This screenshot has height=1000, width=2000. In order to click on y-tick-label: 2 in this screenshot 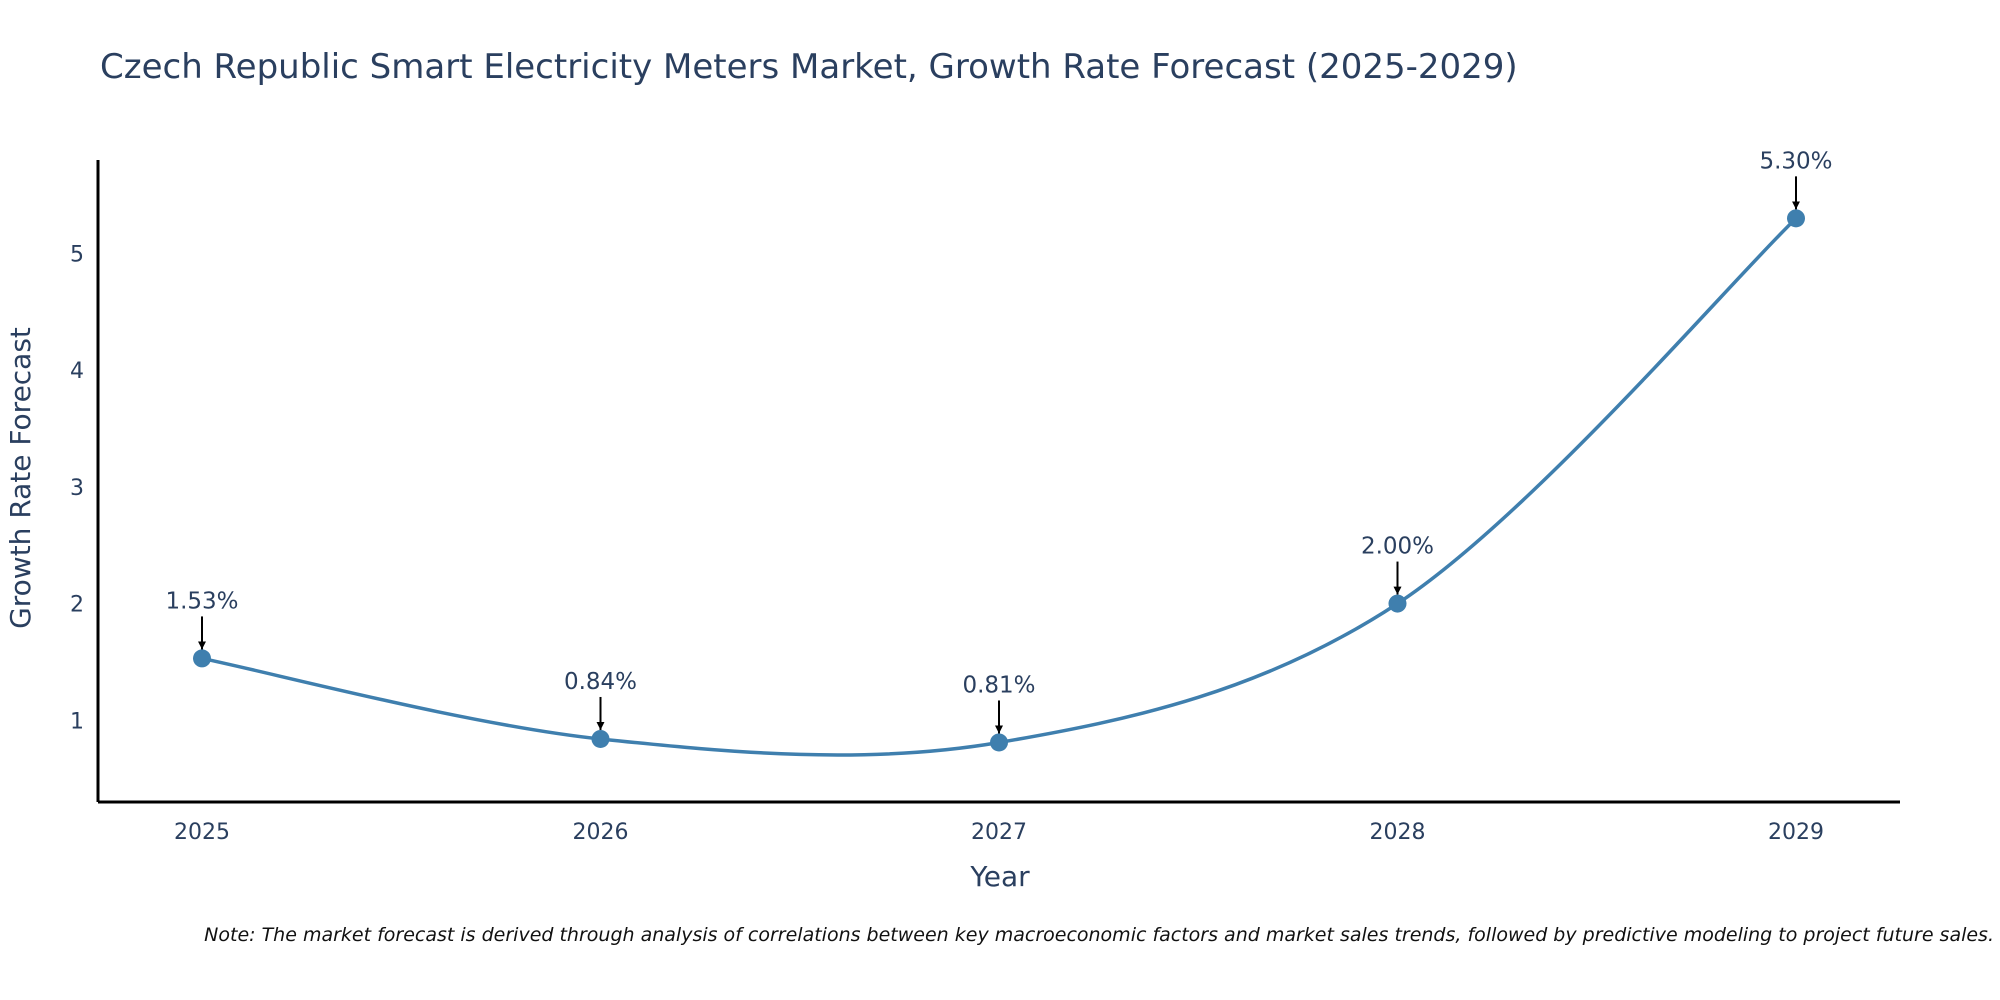, I will do `click(77, 605)`.